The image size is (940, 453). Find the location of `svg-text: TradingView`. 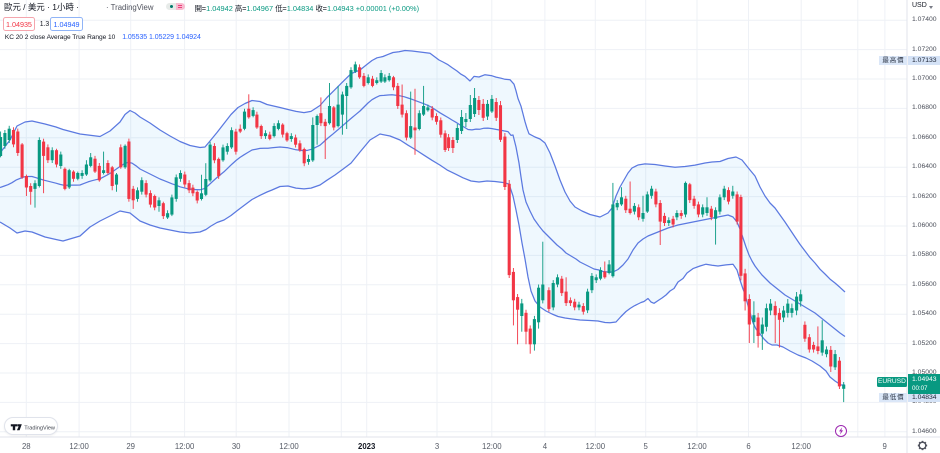

svg-text: TradingView is located at coordinates (40, 428).